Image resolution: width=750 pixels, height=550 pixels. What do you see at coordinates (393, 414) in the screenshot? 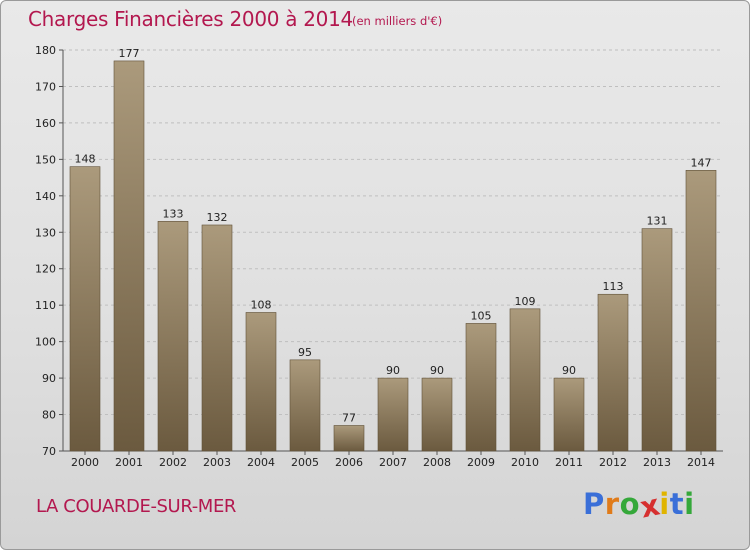
I see `bar-2007` at bounding box center [393, 414].